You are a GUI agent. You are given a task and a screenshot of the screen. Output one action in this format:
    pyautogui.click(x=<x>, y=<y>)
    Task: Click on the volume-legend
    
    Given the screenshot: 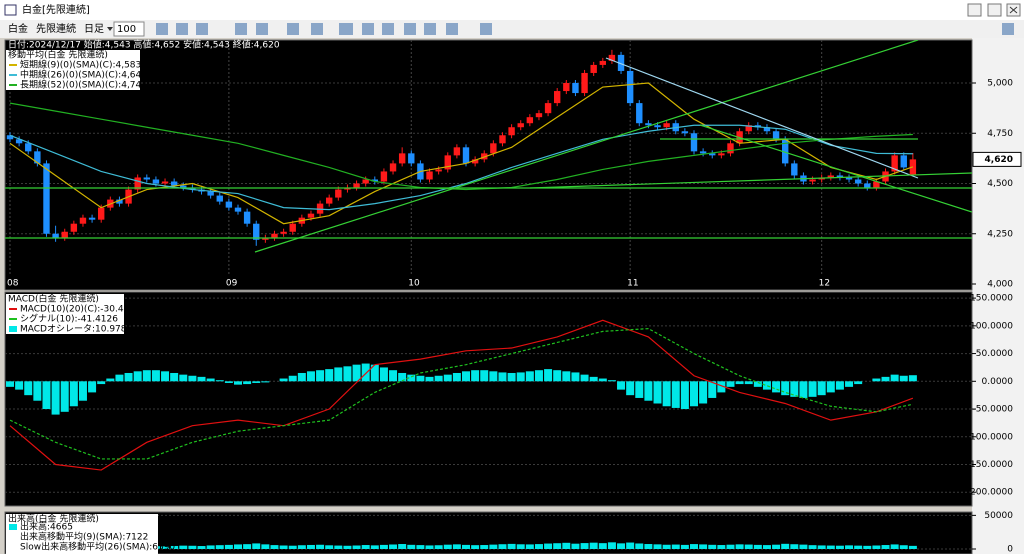 What is the action you would take?
    pyautogui.click(x=82, y=534)
    